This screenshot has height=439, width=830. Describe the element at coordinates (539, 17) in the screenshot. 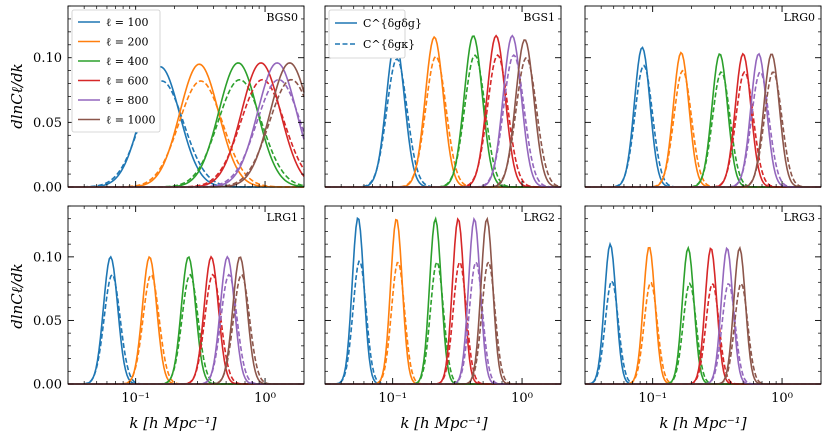

I see `panel-title: BGS1` at that location.